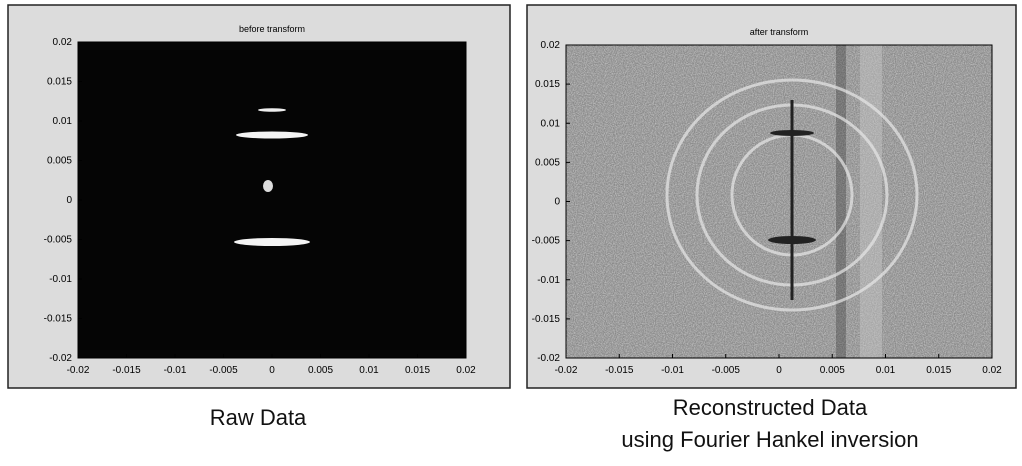  Describe the element at coordinates (779, 32) in the screenshot. I see `chart-title: after transform` at that location.